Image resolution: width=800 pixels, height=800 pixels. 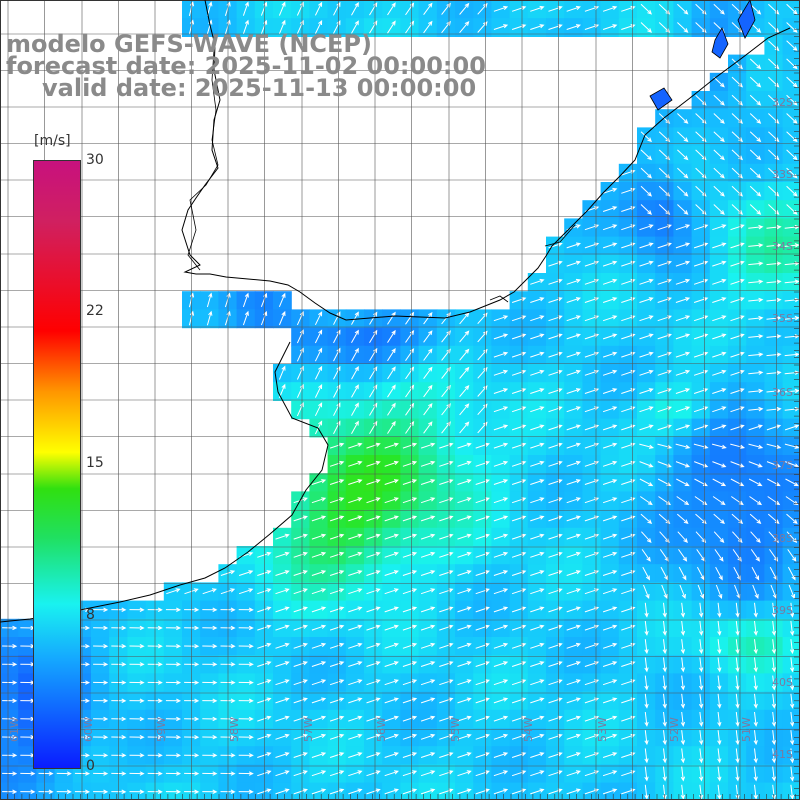 What do you see at coordinates (674, 729) in the screenshot?
I see `lon-label: 52W` at bounding box center [674, 729].